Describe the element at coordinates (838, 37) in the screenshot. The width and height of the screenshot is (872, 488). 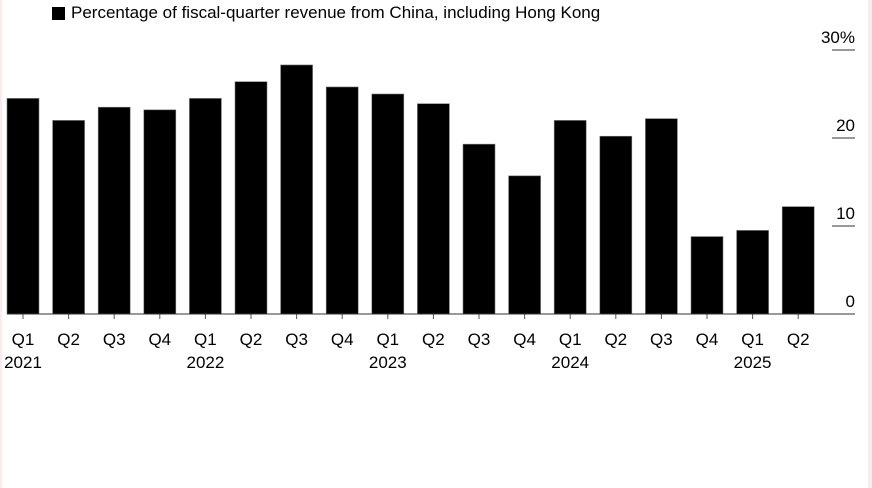
I see `y-tick-label: 30%` at that location.